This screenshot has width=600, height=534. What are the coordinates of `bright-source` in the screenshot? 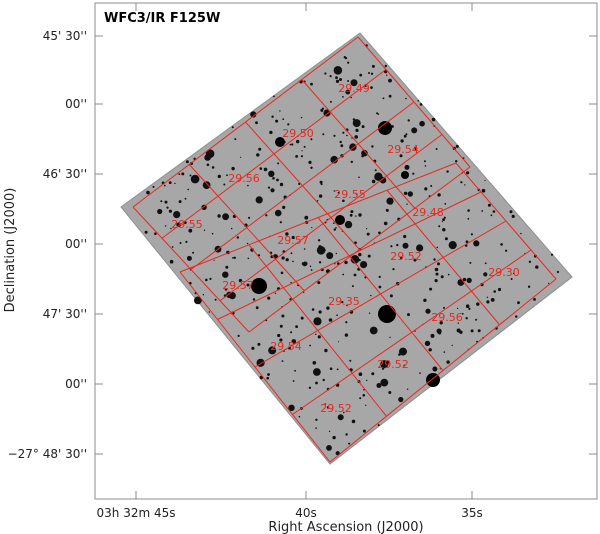 It's located at (385, 128).